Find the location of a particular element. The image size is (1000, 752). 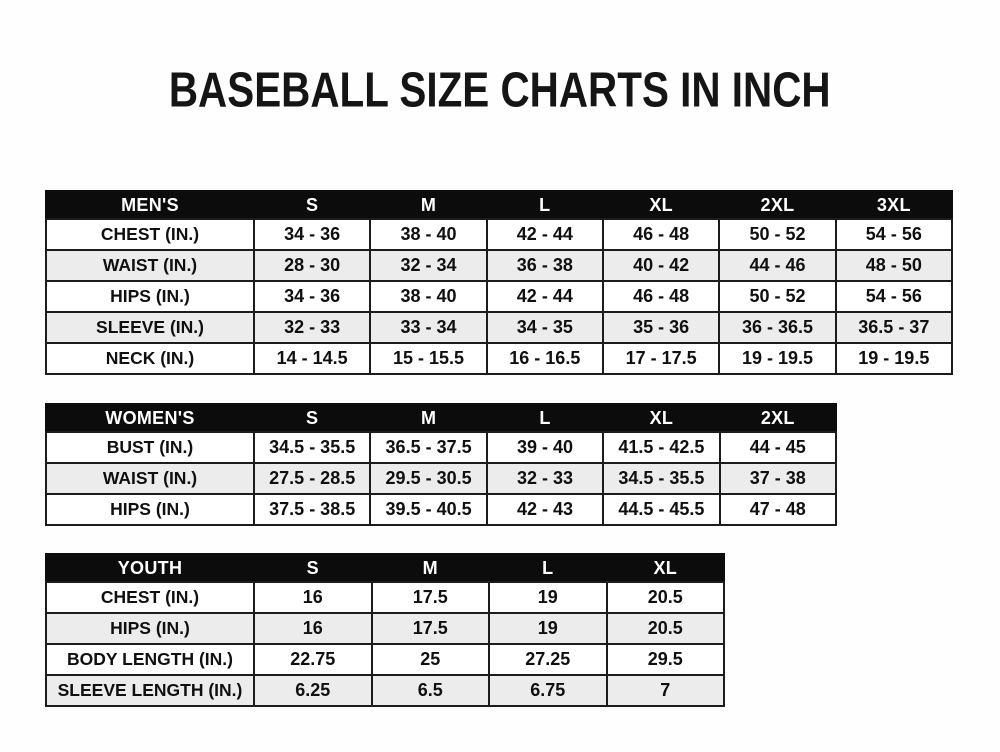

men-s-header-row: MEN'S S M L XL 2XL 3XL is located at coordinates (499, 205).